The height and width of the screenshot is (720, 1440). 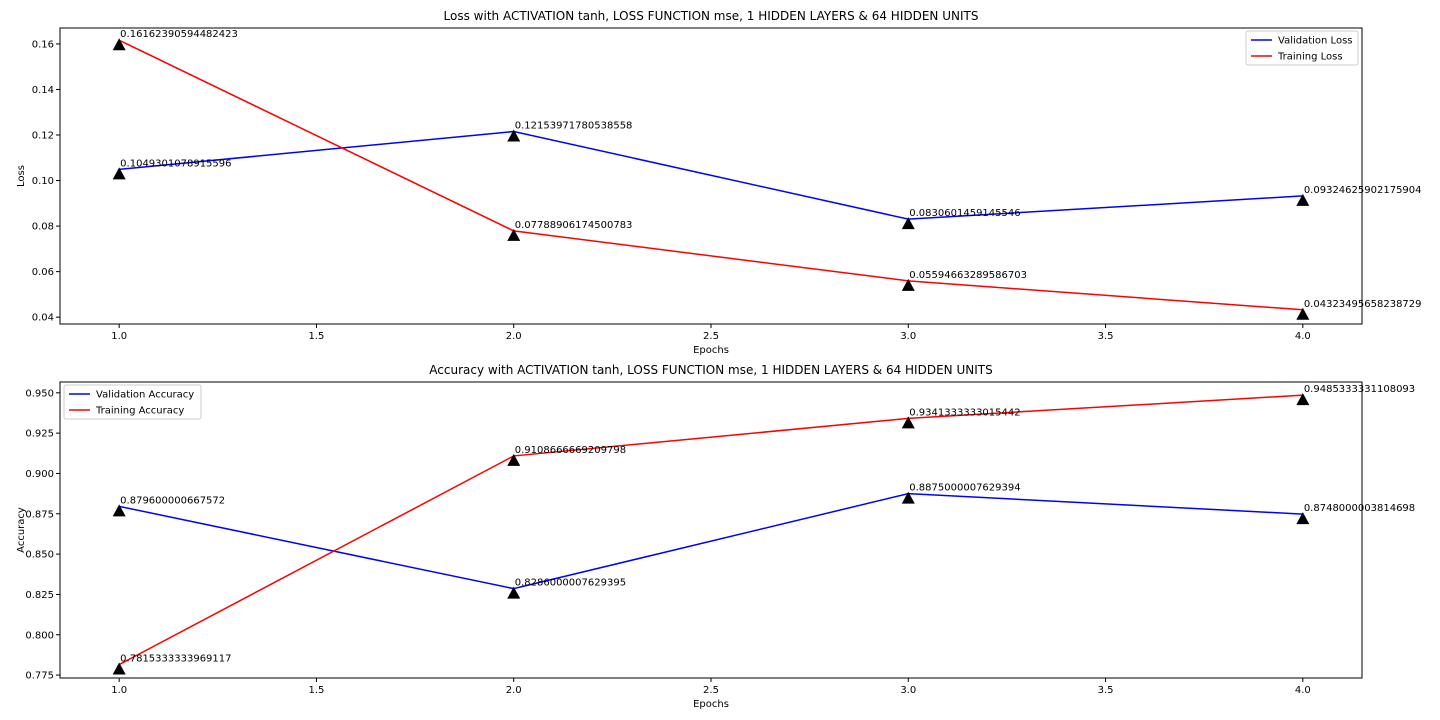 What do you see at coordinates (39, 514) in the screenshot?
I see `y-tick-label: 0.875` at bounding box center [39, 514].